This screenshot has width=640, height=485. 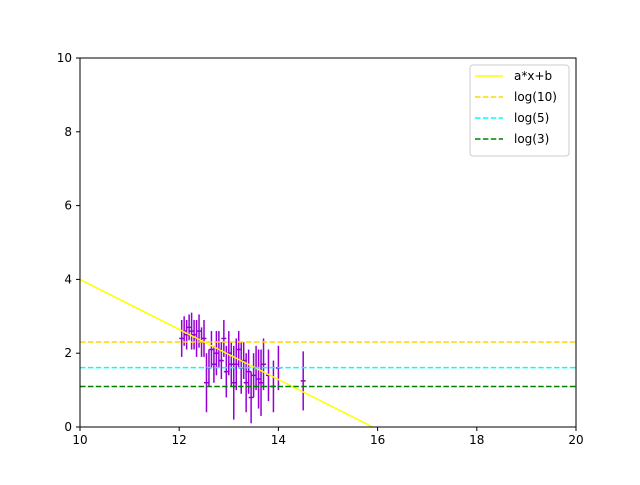 What do you see at coordinates (476, 440) in the screenshot?
I see `x-tick-label: 18` at bounding box center [476, 440].